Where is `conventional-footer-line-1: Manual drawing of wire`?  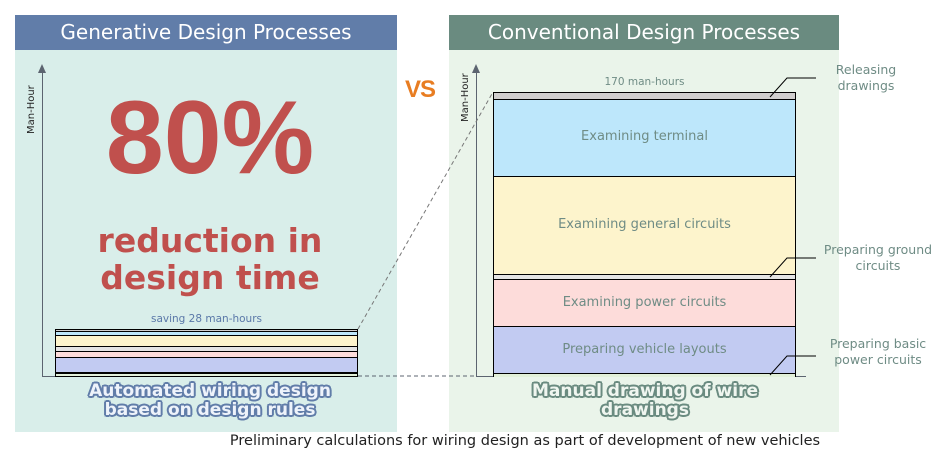 conventional-footer-line-1: Manual drawing of wire is located at coordinates (645, 391).